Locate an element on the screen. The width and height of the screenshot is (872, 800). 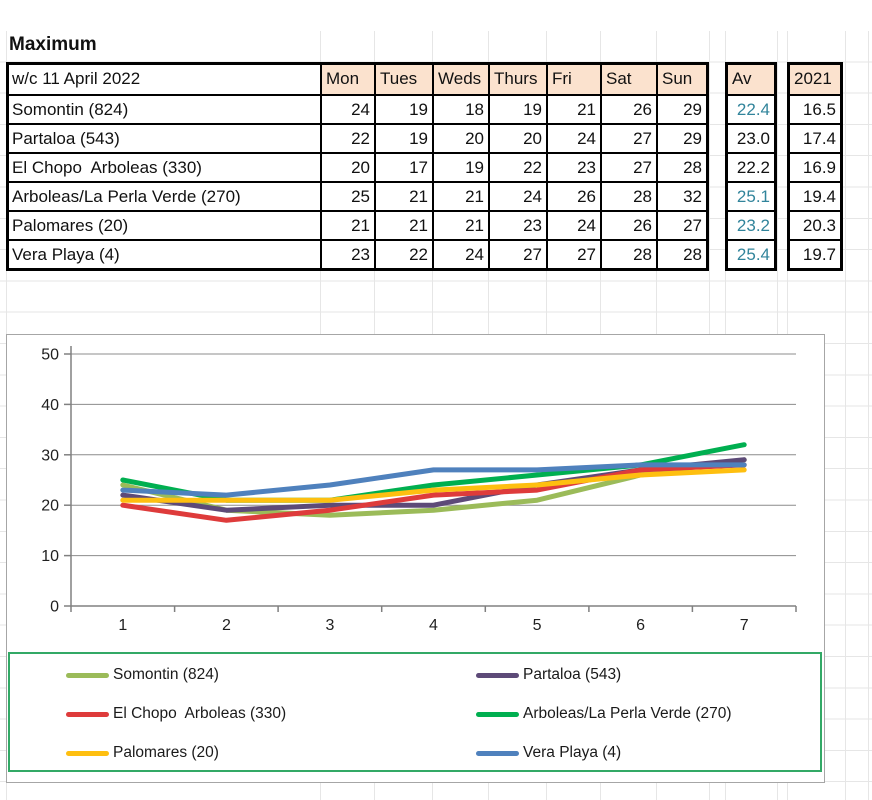
day-header-fri: Fri is located at coordinates (573, 79).